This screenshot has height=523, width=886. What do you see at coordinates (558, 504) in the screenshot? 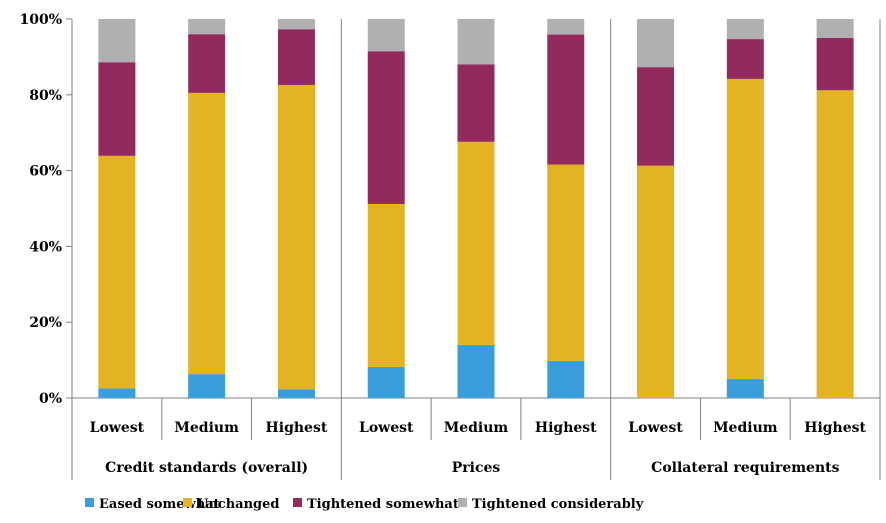
I see `legend-label: Tightened considerably` at bounding box center [558, 504].